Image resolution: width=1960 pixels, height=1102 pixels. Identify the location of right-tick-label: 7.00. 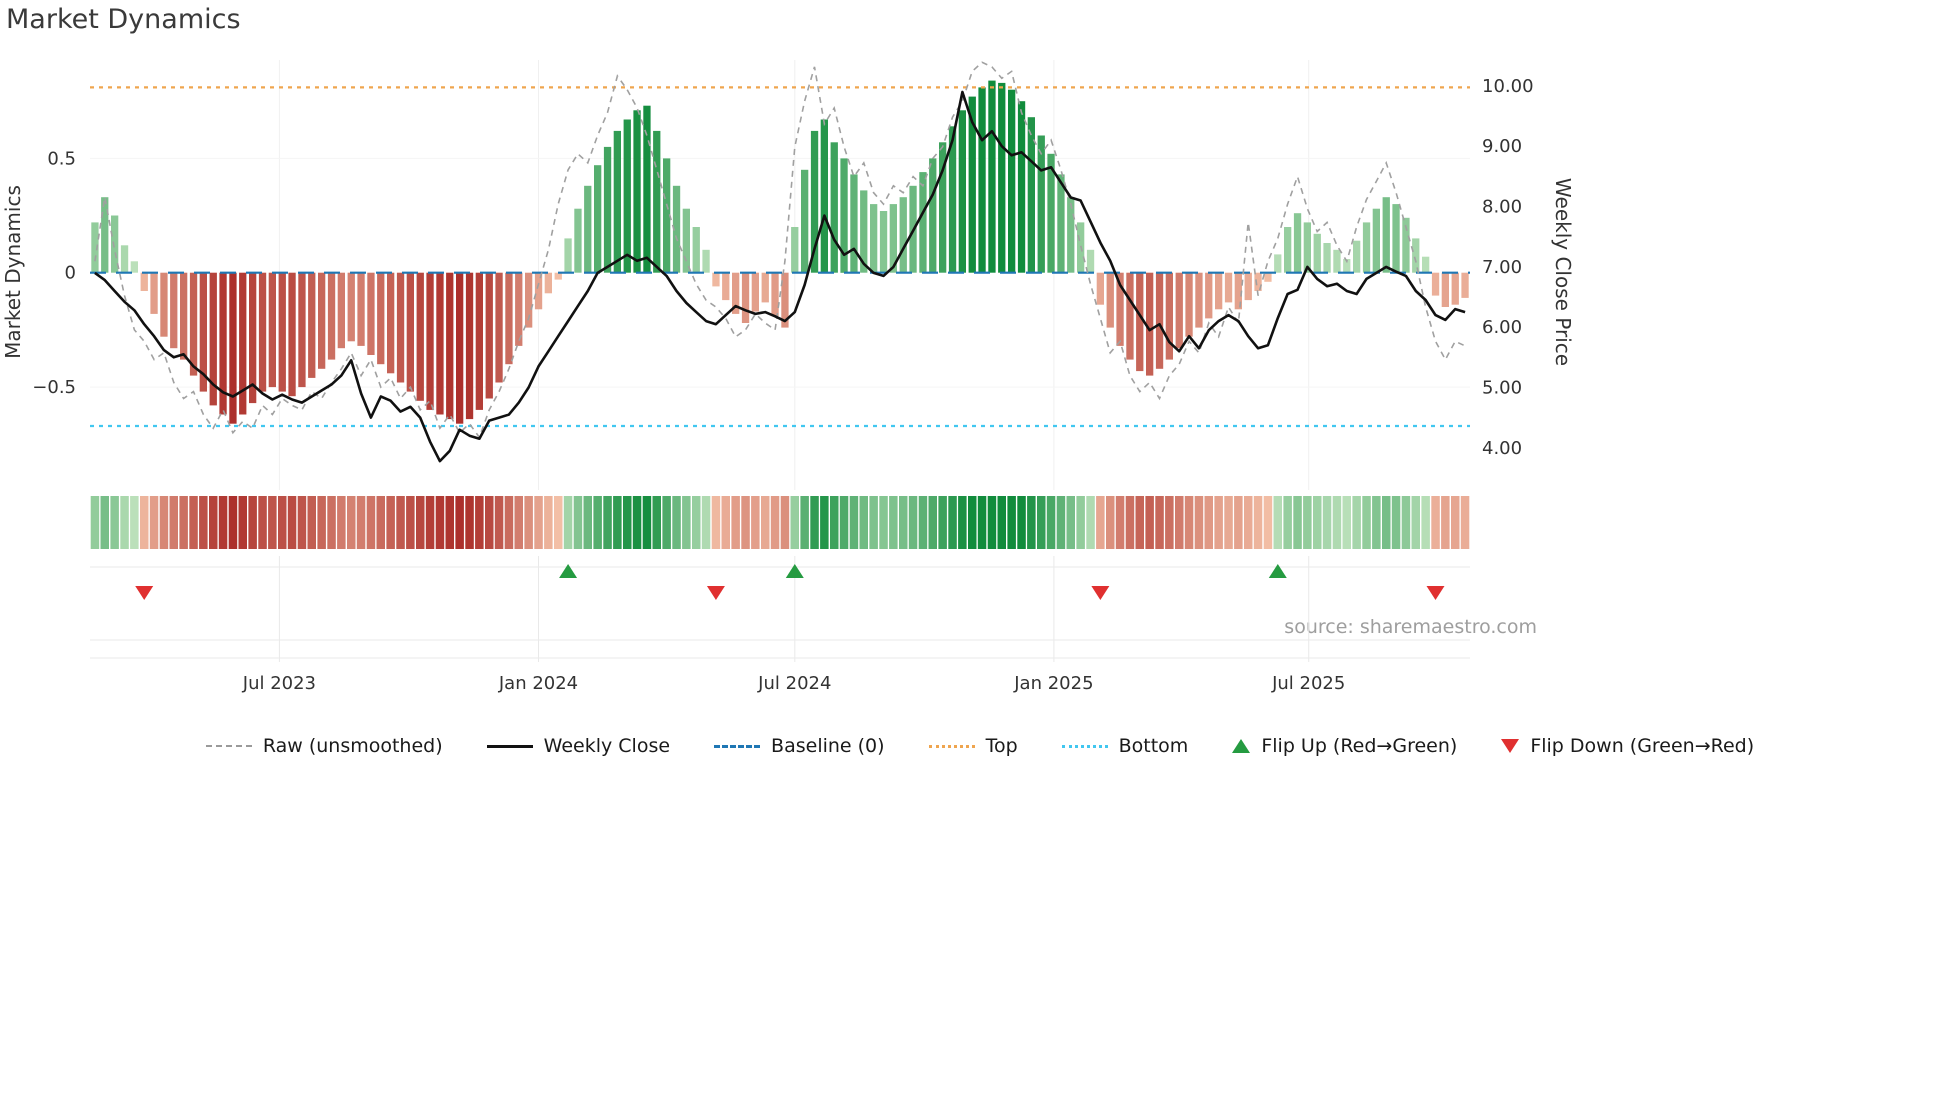
(1502, 267).